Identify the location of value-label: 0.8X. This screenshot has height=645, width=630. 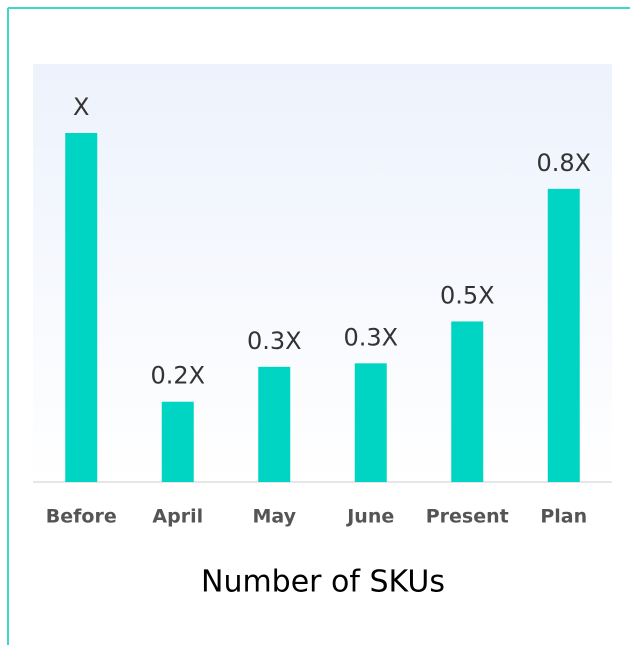
(563, 163).